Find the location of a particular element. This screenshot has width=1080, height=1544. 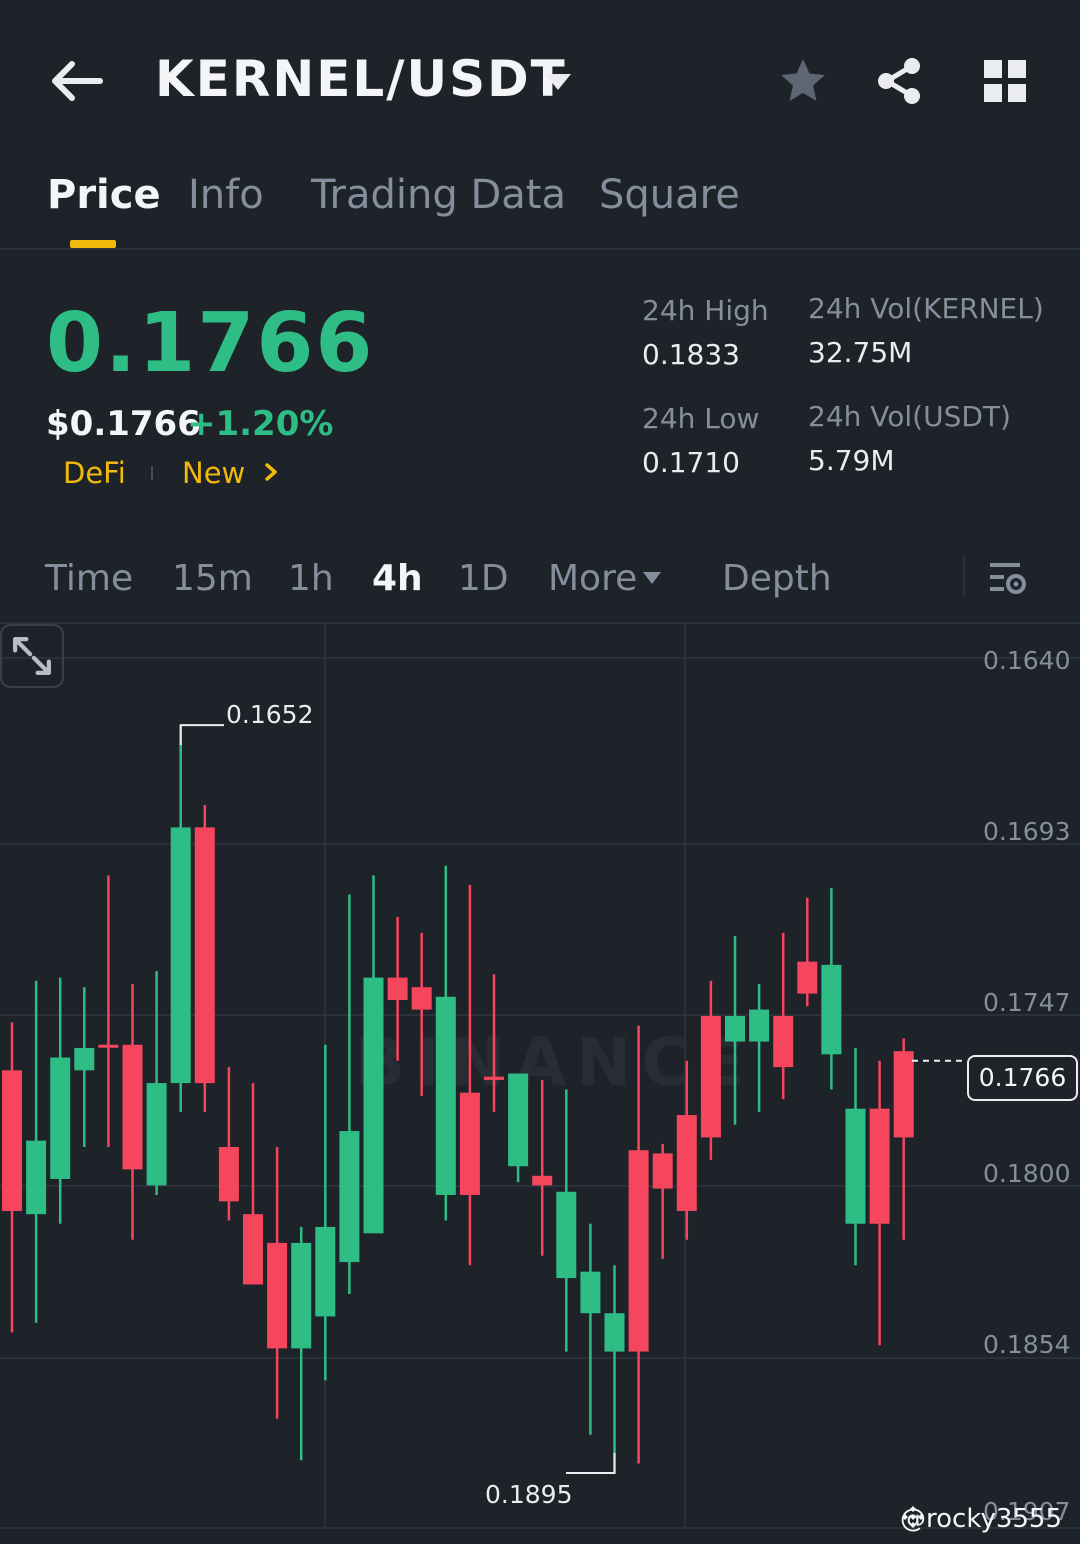

interval-divider is located at coordinates (964, 576).